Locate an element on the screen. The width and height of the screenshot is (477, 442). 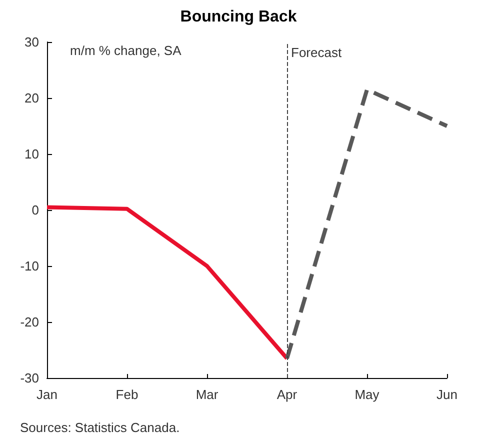
y-tick-label: -30 is located at coordinates (29, 378).